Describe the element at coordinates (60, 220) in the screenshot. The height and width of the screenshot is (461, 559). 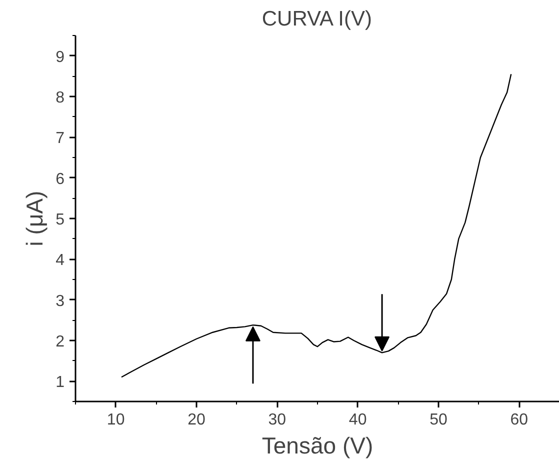
I see `y-tick-label: 5` at that location.